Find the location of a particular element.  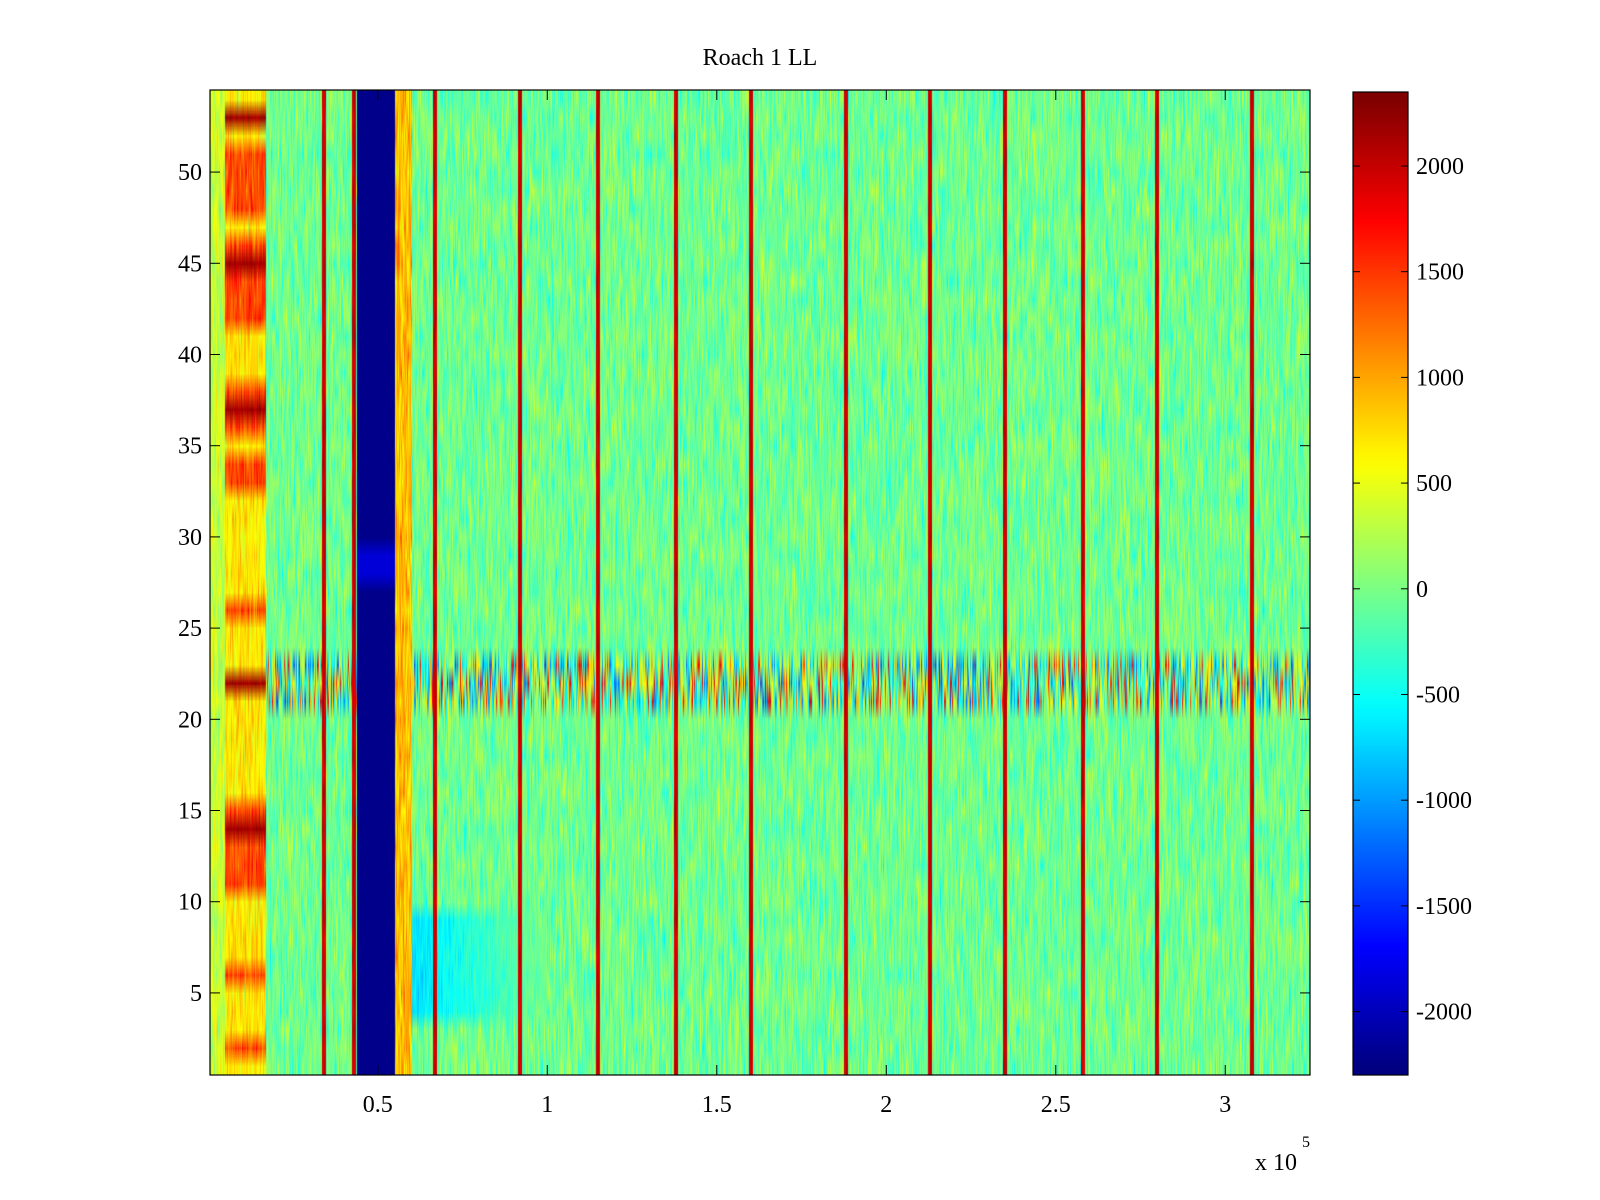

x-tick-label: 0.5 is located at coordinates (378, 1105).